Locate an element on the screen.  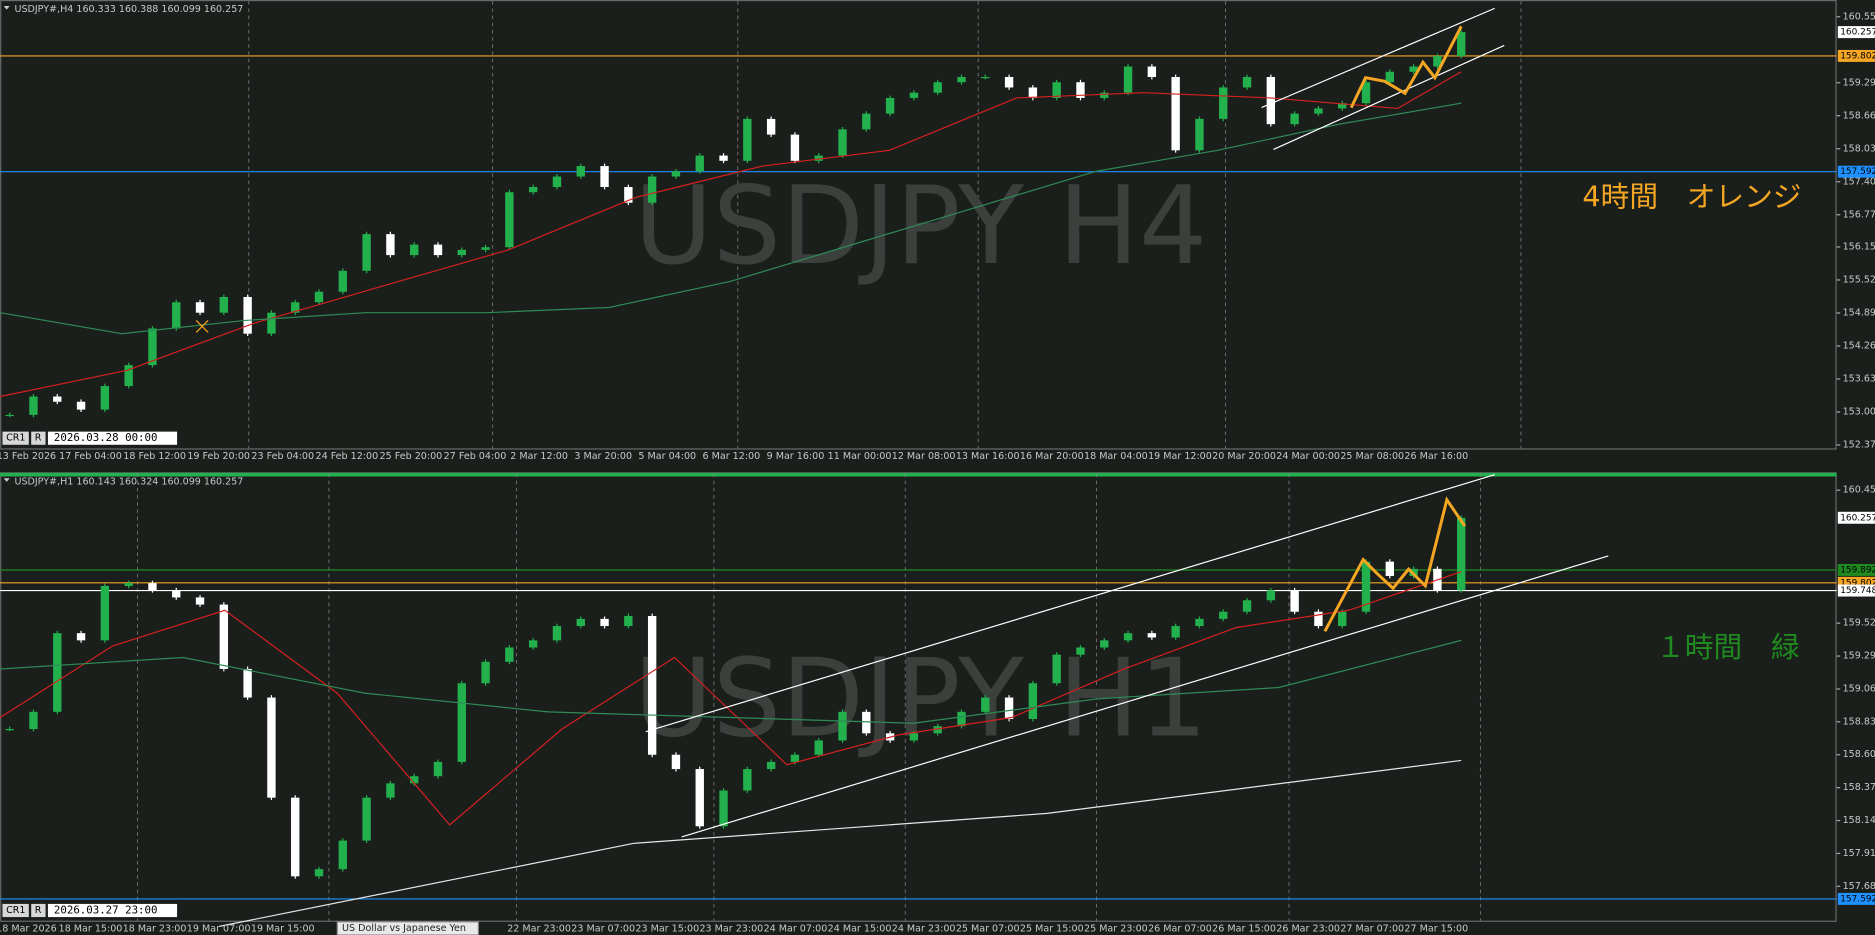
x-tick-label: 19 Mar 07:00 is located at coordinates (219, 929).